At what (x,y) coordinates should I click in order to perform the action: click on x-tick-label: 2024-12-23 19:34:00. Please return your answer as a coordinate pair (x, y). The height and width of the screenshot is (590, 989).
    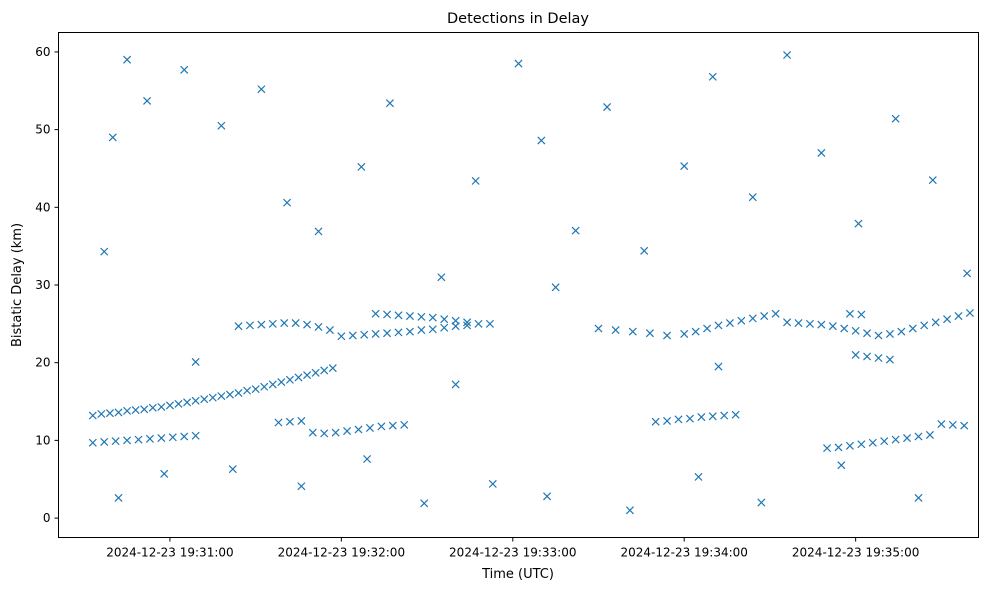
    Looking at the image, I should click on (683, 553).